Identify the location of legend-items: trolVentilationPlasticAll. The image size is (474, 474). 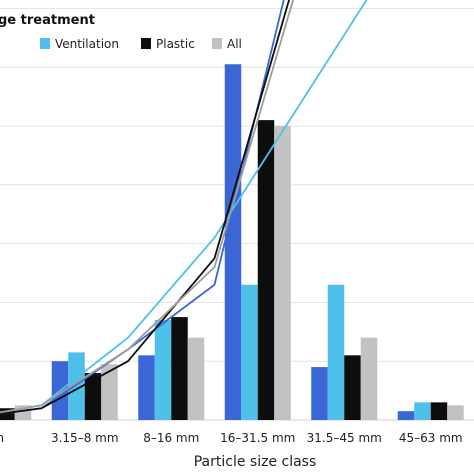
(141, 44).